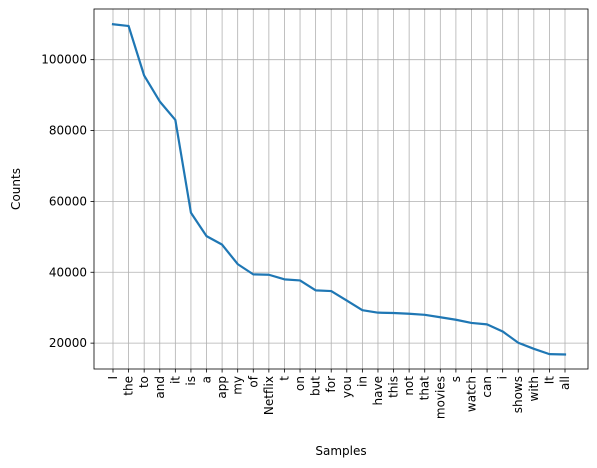  What do you see at coordinates (144, 382) in the screenshot?
I see `x-tick-label: to` at bounding box center [144, 382].